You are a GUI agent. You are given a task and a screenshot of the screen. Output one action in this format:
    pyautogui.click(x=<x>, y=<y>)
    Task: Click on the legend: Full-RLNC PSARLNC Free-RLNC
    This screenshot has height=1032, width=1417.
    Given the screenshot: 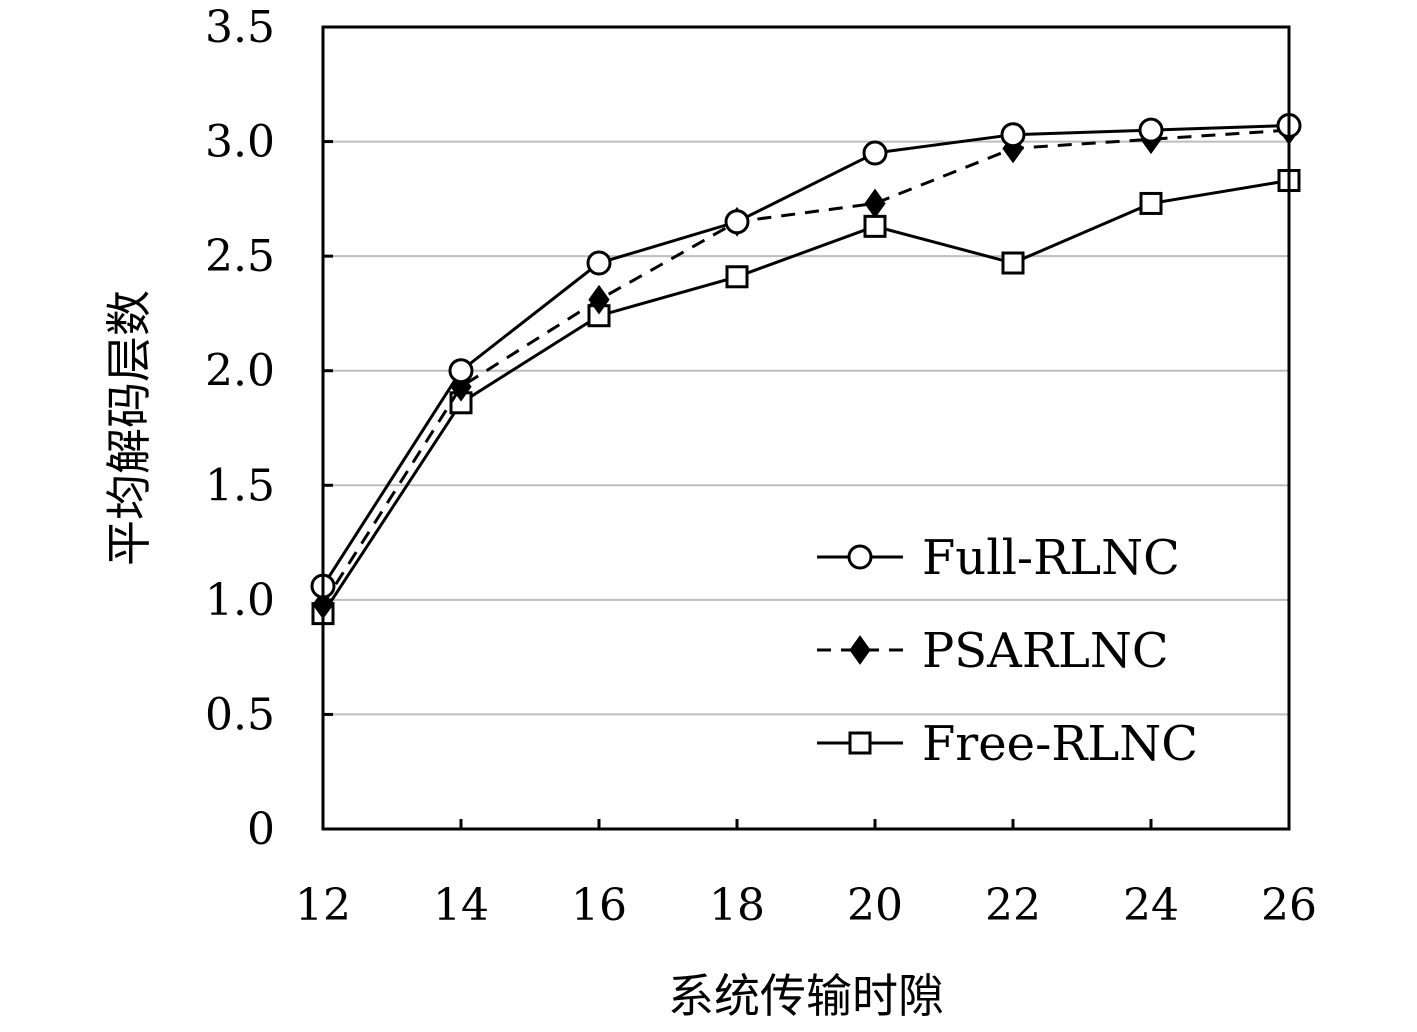 What is the action you would take?
    pyautogui.click(x=1007, y=651)
    